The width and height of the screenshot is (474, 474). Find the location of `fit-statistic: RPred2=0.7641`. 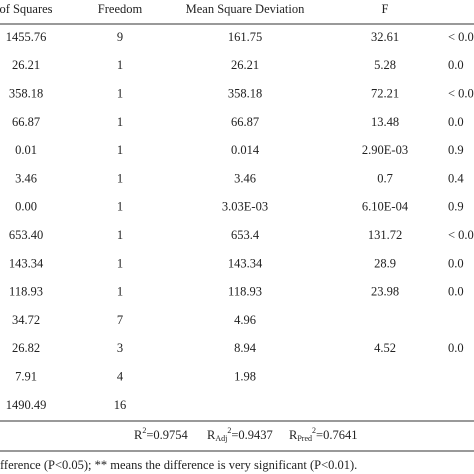

fit-statistic: RPred2=0.7641 is located at coordinates (323, 434).